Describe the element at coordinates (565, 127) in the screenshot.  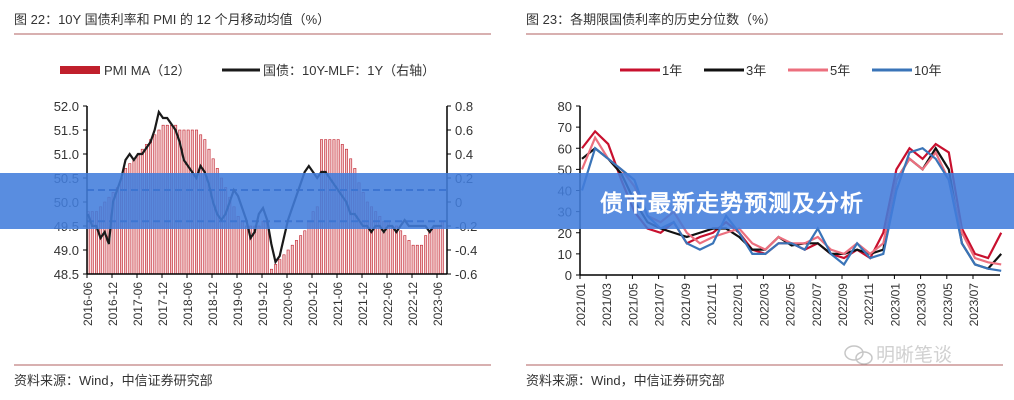
I see `y-tick-label: 70` at that location.